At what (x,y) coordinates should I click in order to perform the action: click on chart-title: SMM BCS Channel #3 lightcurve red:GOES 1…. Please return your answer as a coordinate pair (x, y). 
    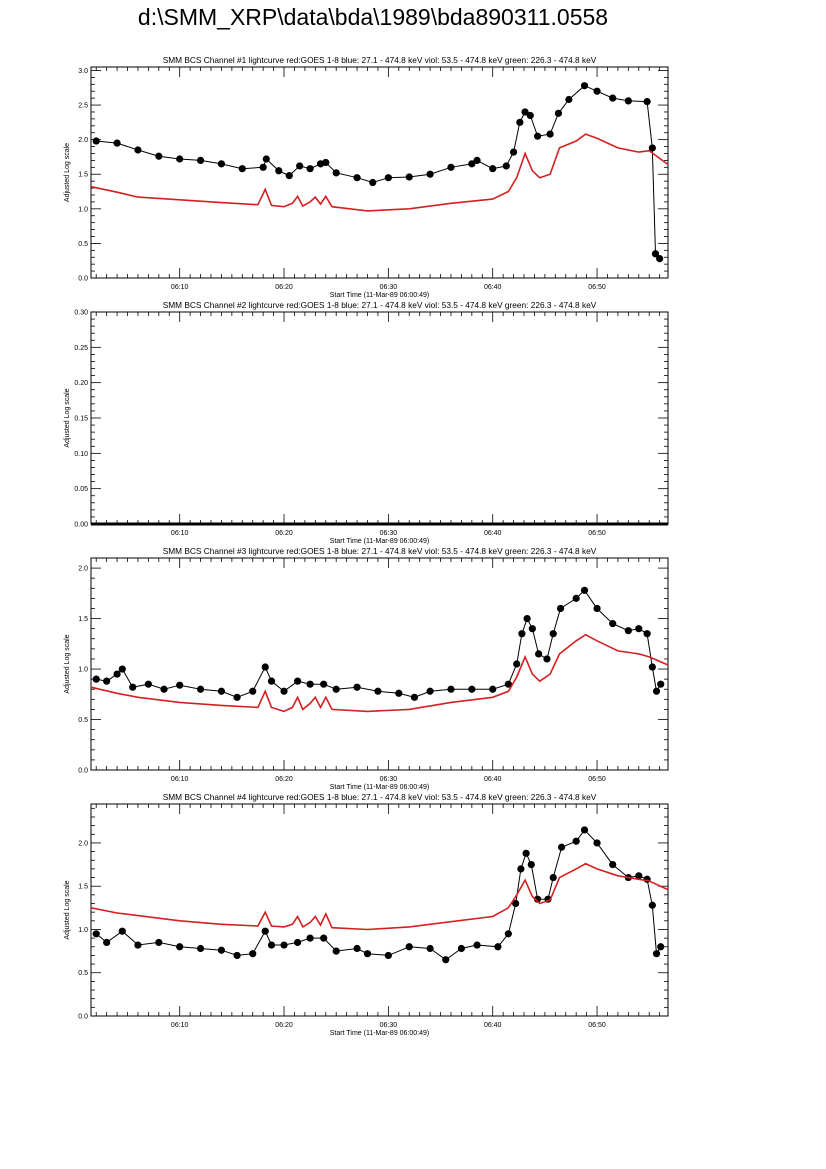
    Looking at the image, I should click on (380, 551).